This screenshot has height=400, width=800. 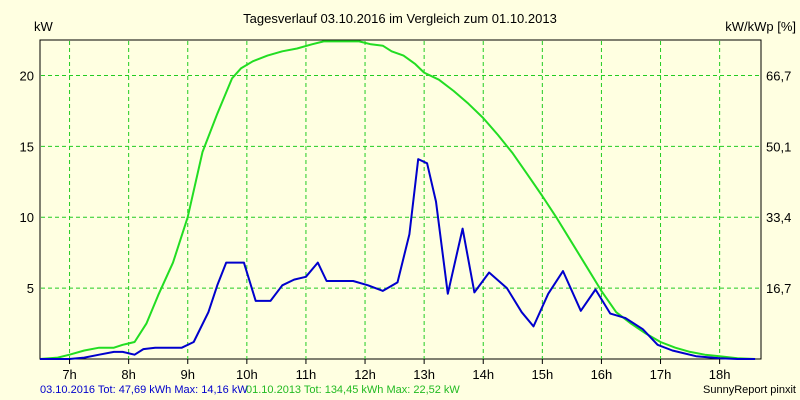 I want to click on y-left-tick-label-0: 5, so click(x=30, y=288).